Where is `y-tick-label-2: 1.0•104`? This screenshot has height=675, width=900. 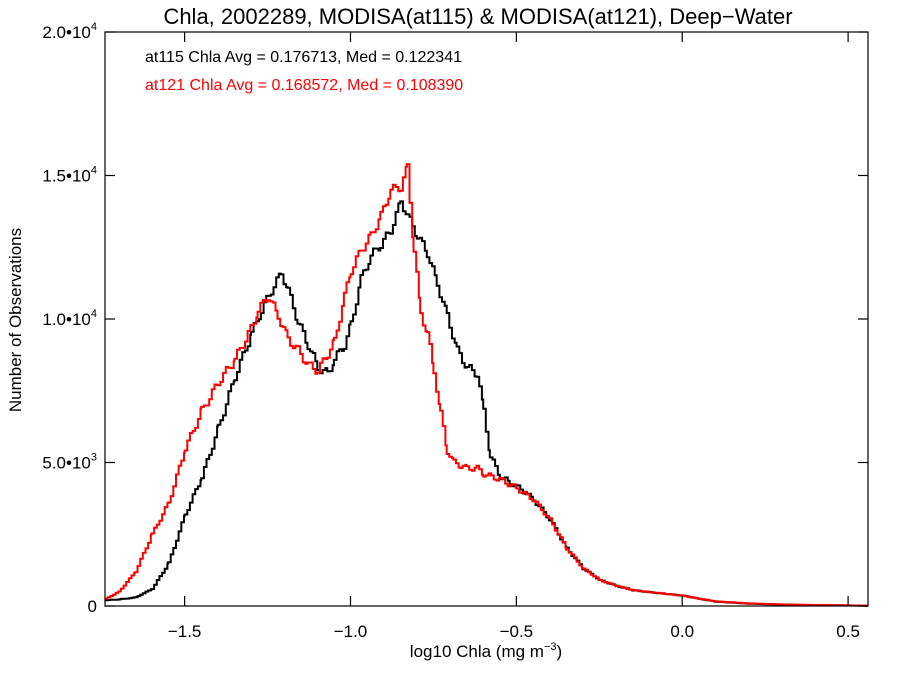
y-tick-label-2: 1.0•104 is located at coordinates (69, 318).